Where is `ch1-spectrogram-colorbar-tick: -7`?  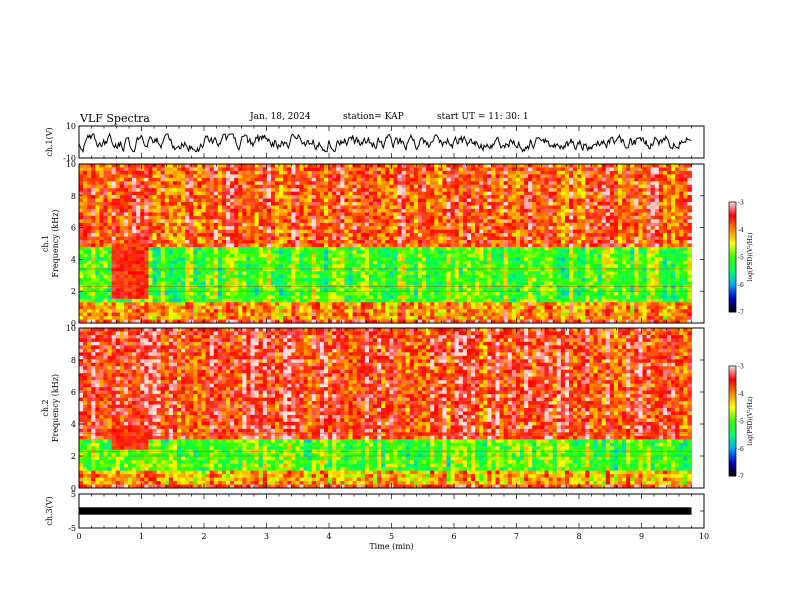
ch1-spectrogram-colorbar-tick: -7 is located at coordinates (741, 313).